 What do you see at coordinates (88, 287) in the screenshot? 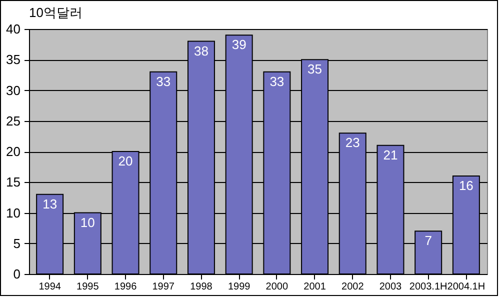
I see `x-tick-label: 1995` at bounding box center [88, 287].